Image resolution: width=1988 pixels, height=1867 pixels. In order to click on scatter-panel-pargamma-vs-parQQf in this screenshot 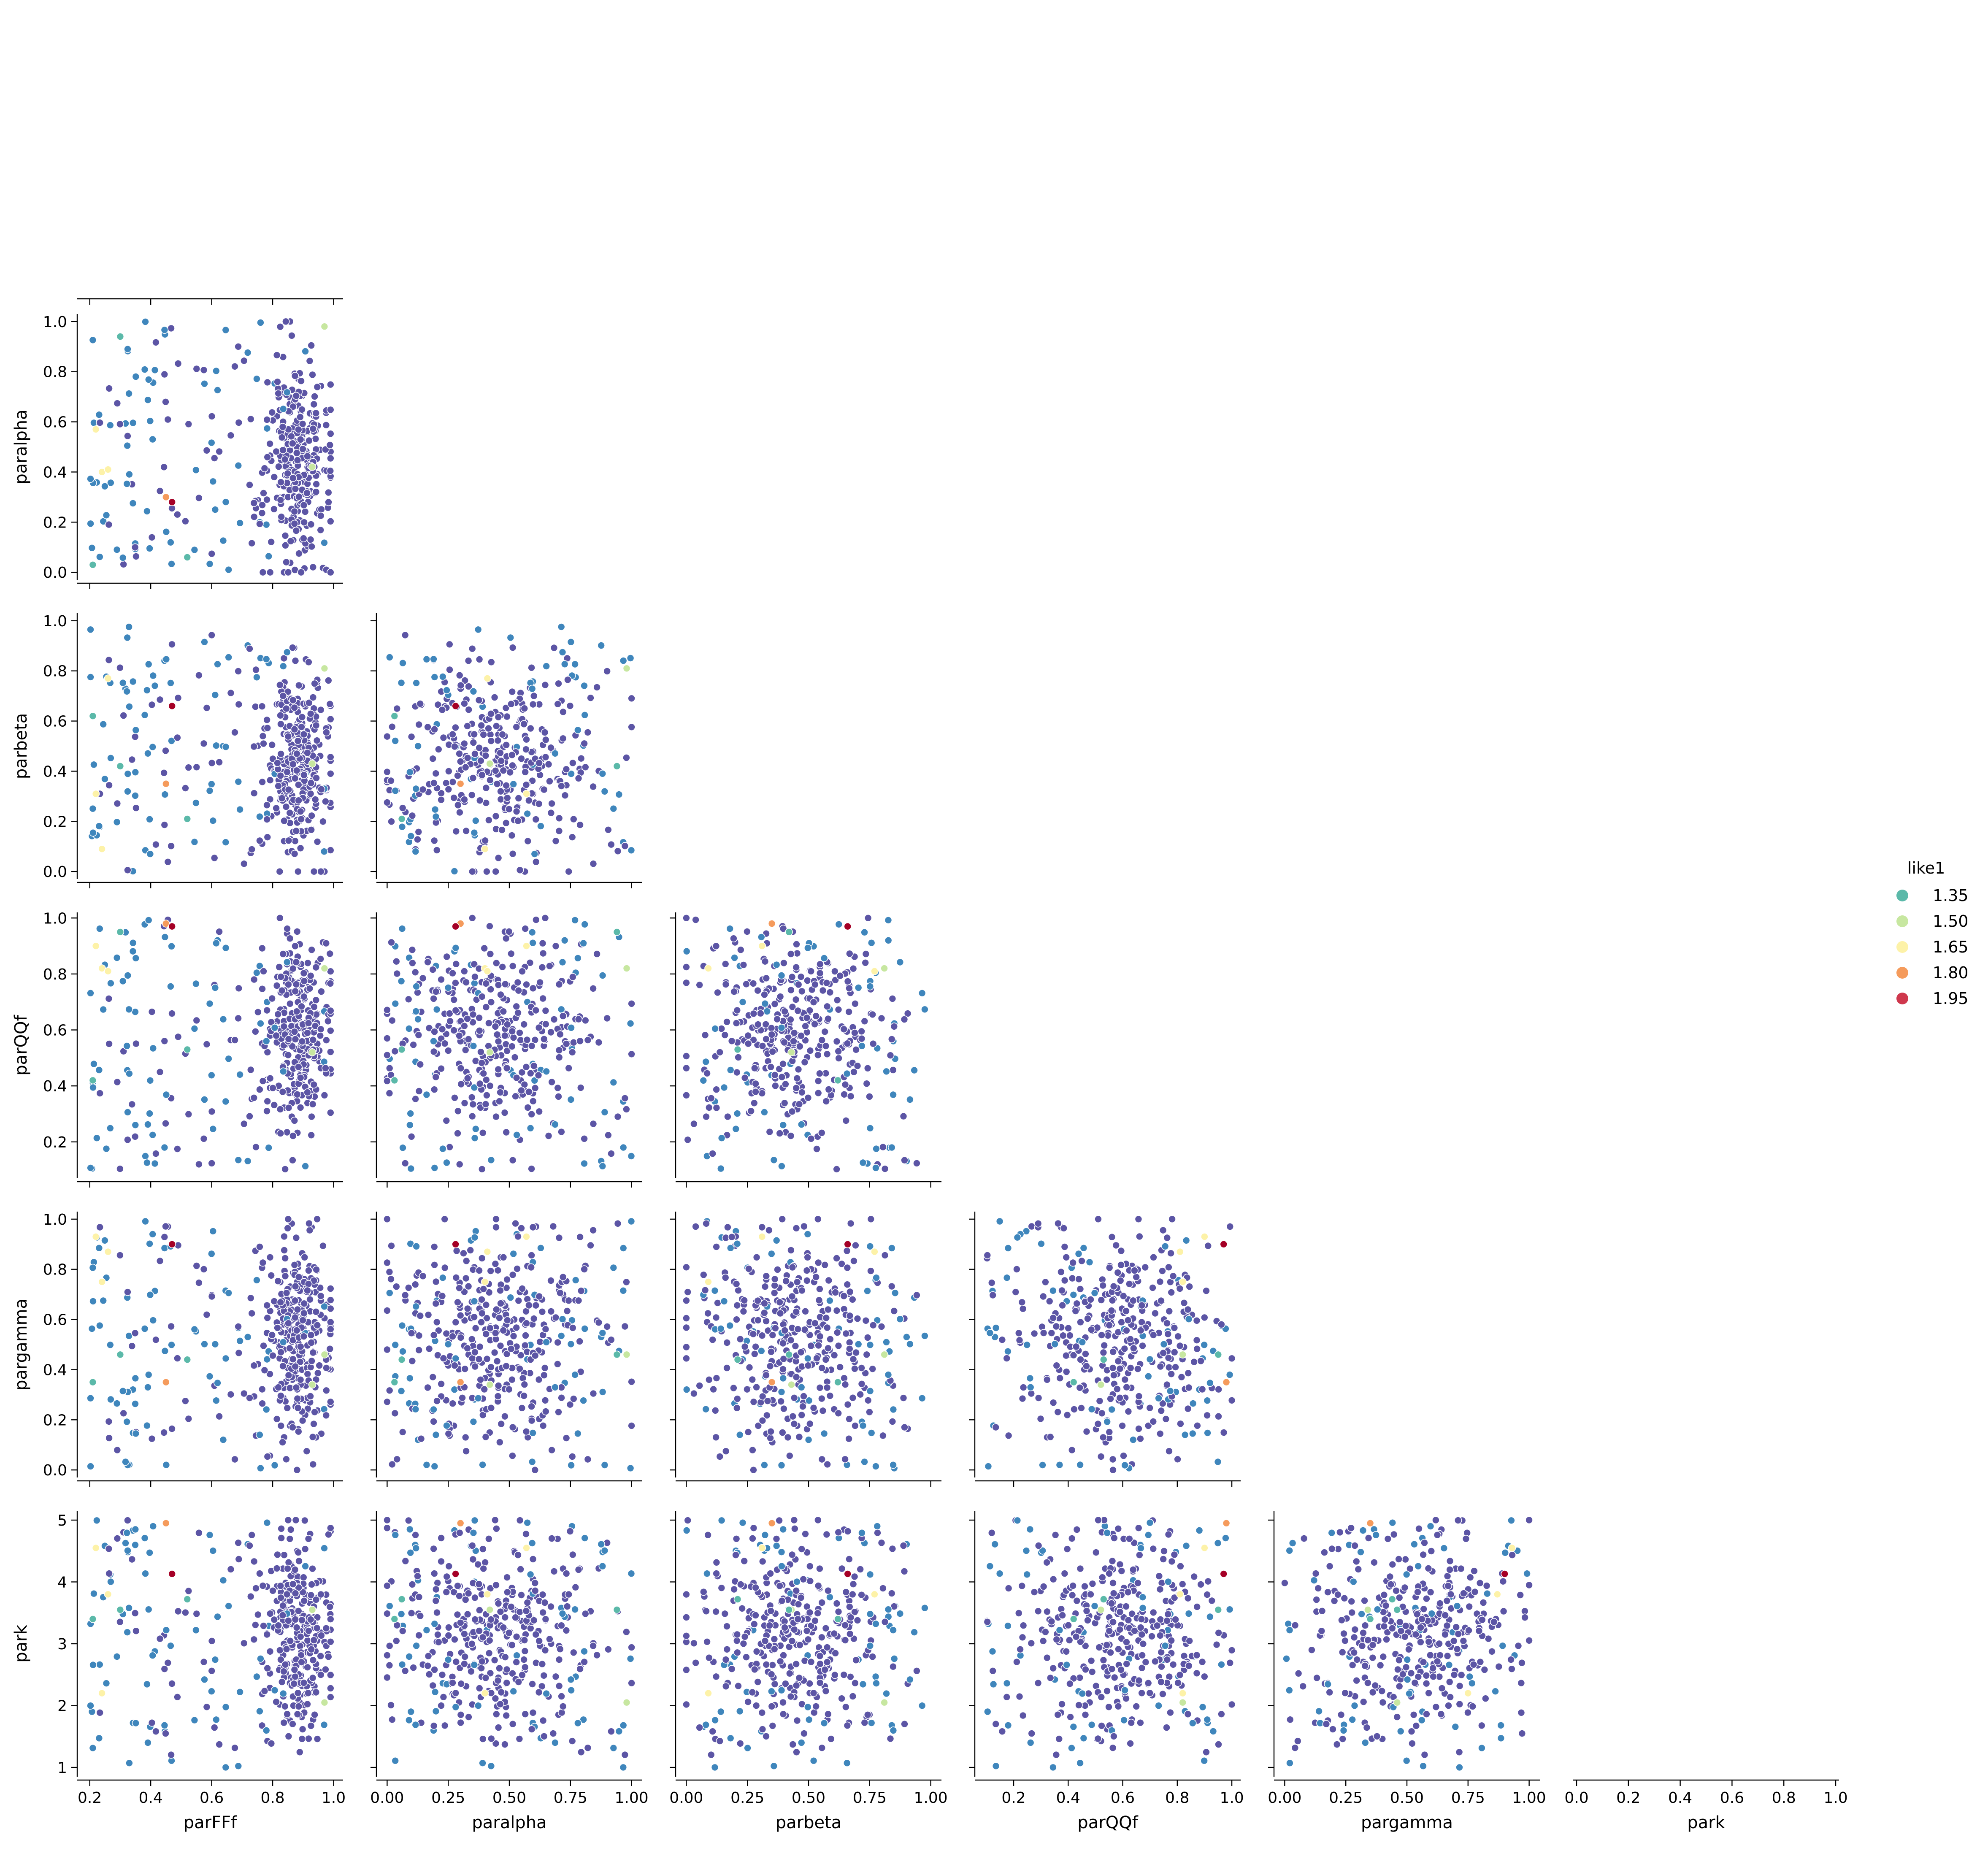, I will do `click(1105, 1349)`.